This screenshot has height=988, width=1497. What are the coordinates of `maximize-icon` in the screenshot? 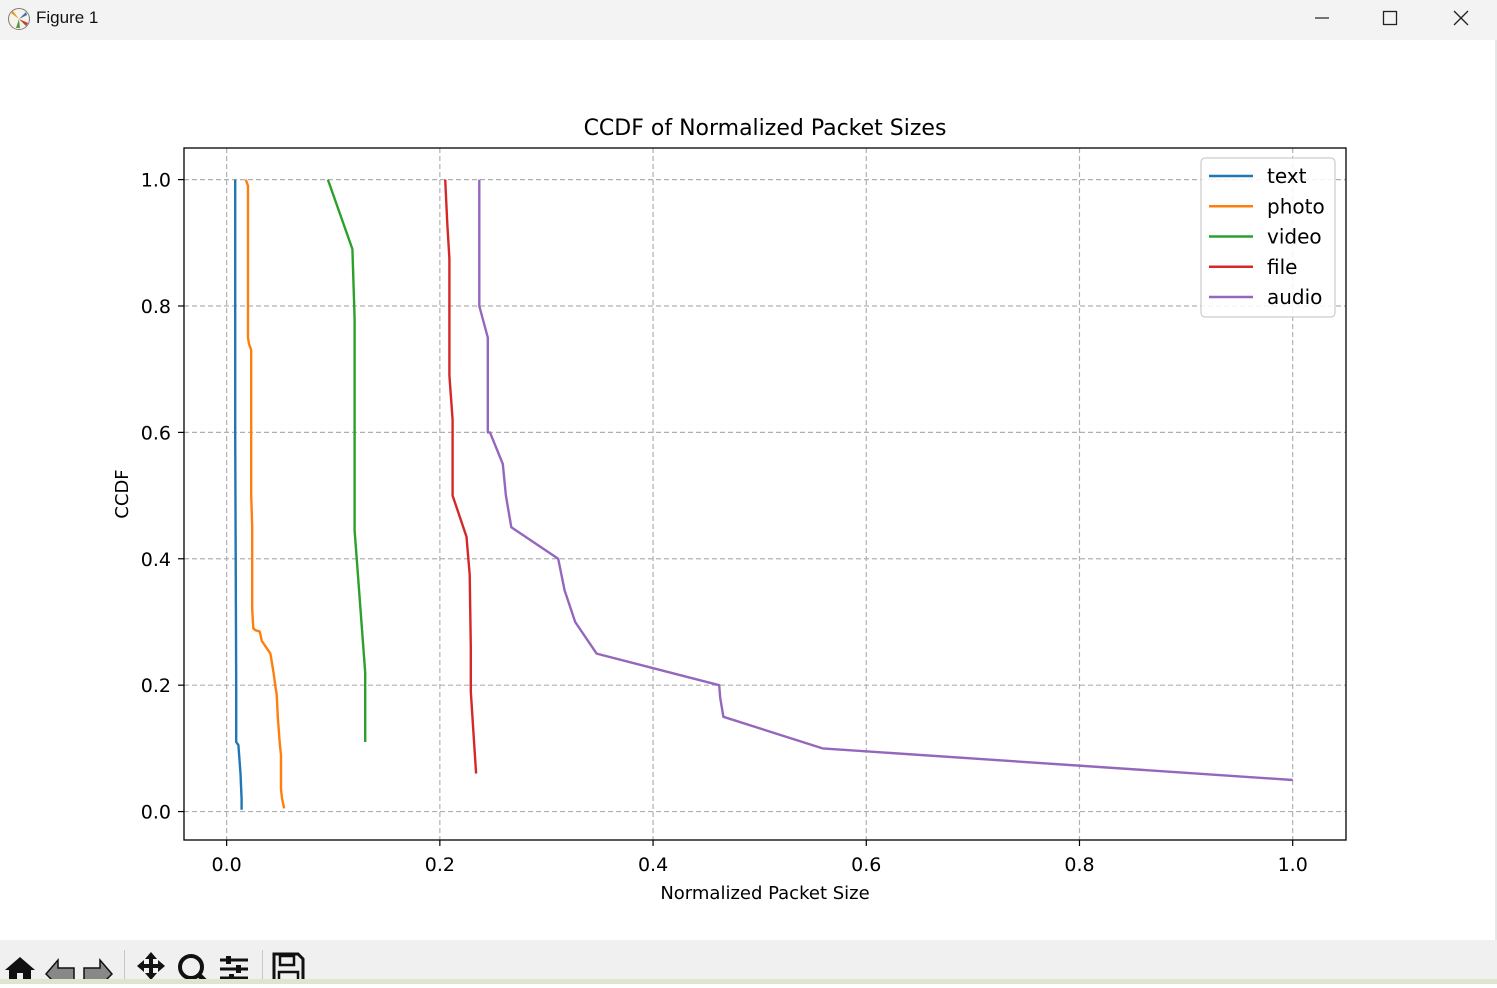 It's located at (1390, 18).